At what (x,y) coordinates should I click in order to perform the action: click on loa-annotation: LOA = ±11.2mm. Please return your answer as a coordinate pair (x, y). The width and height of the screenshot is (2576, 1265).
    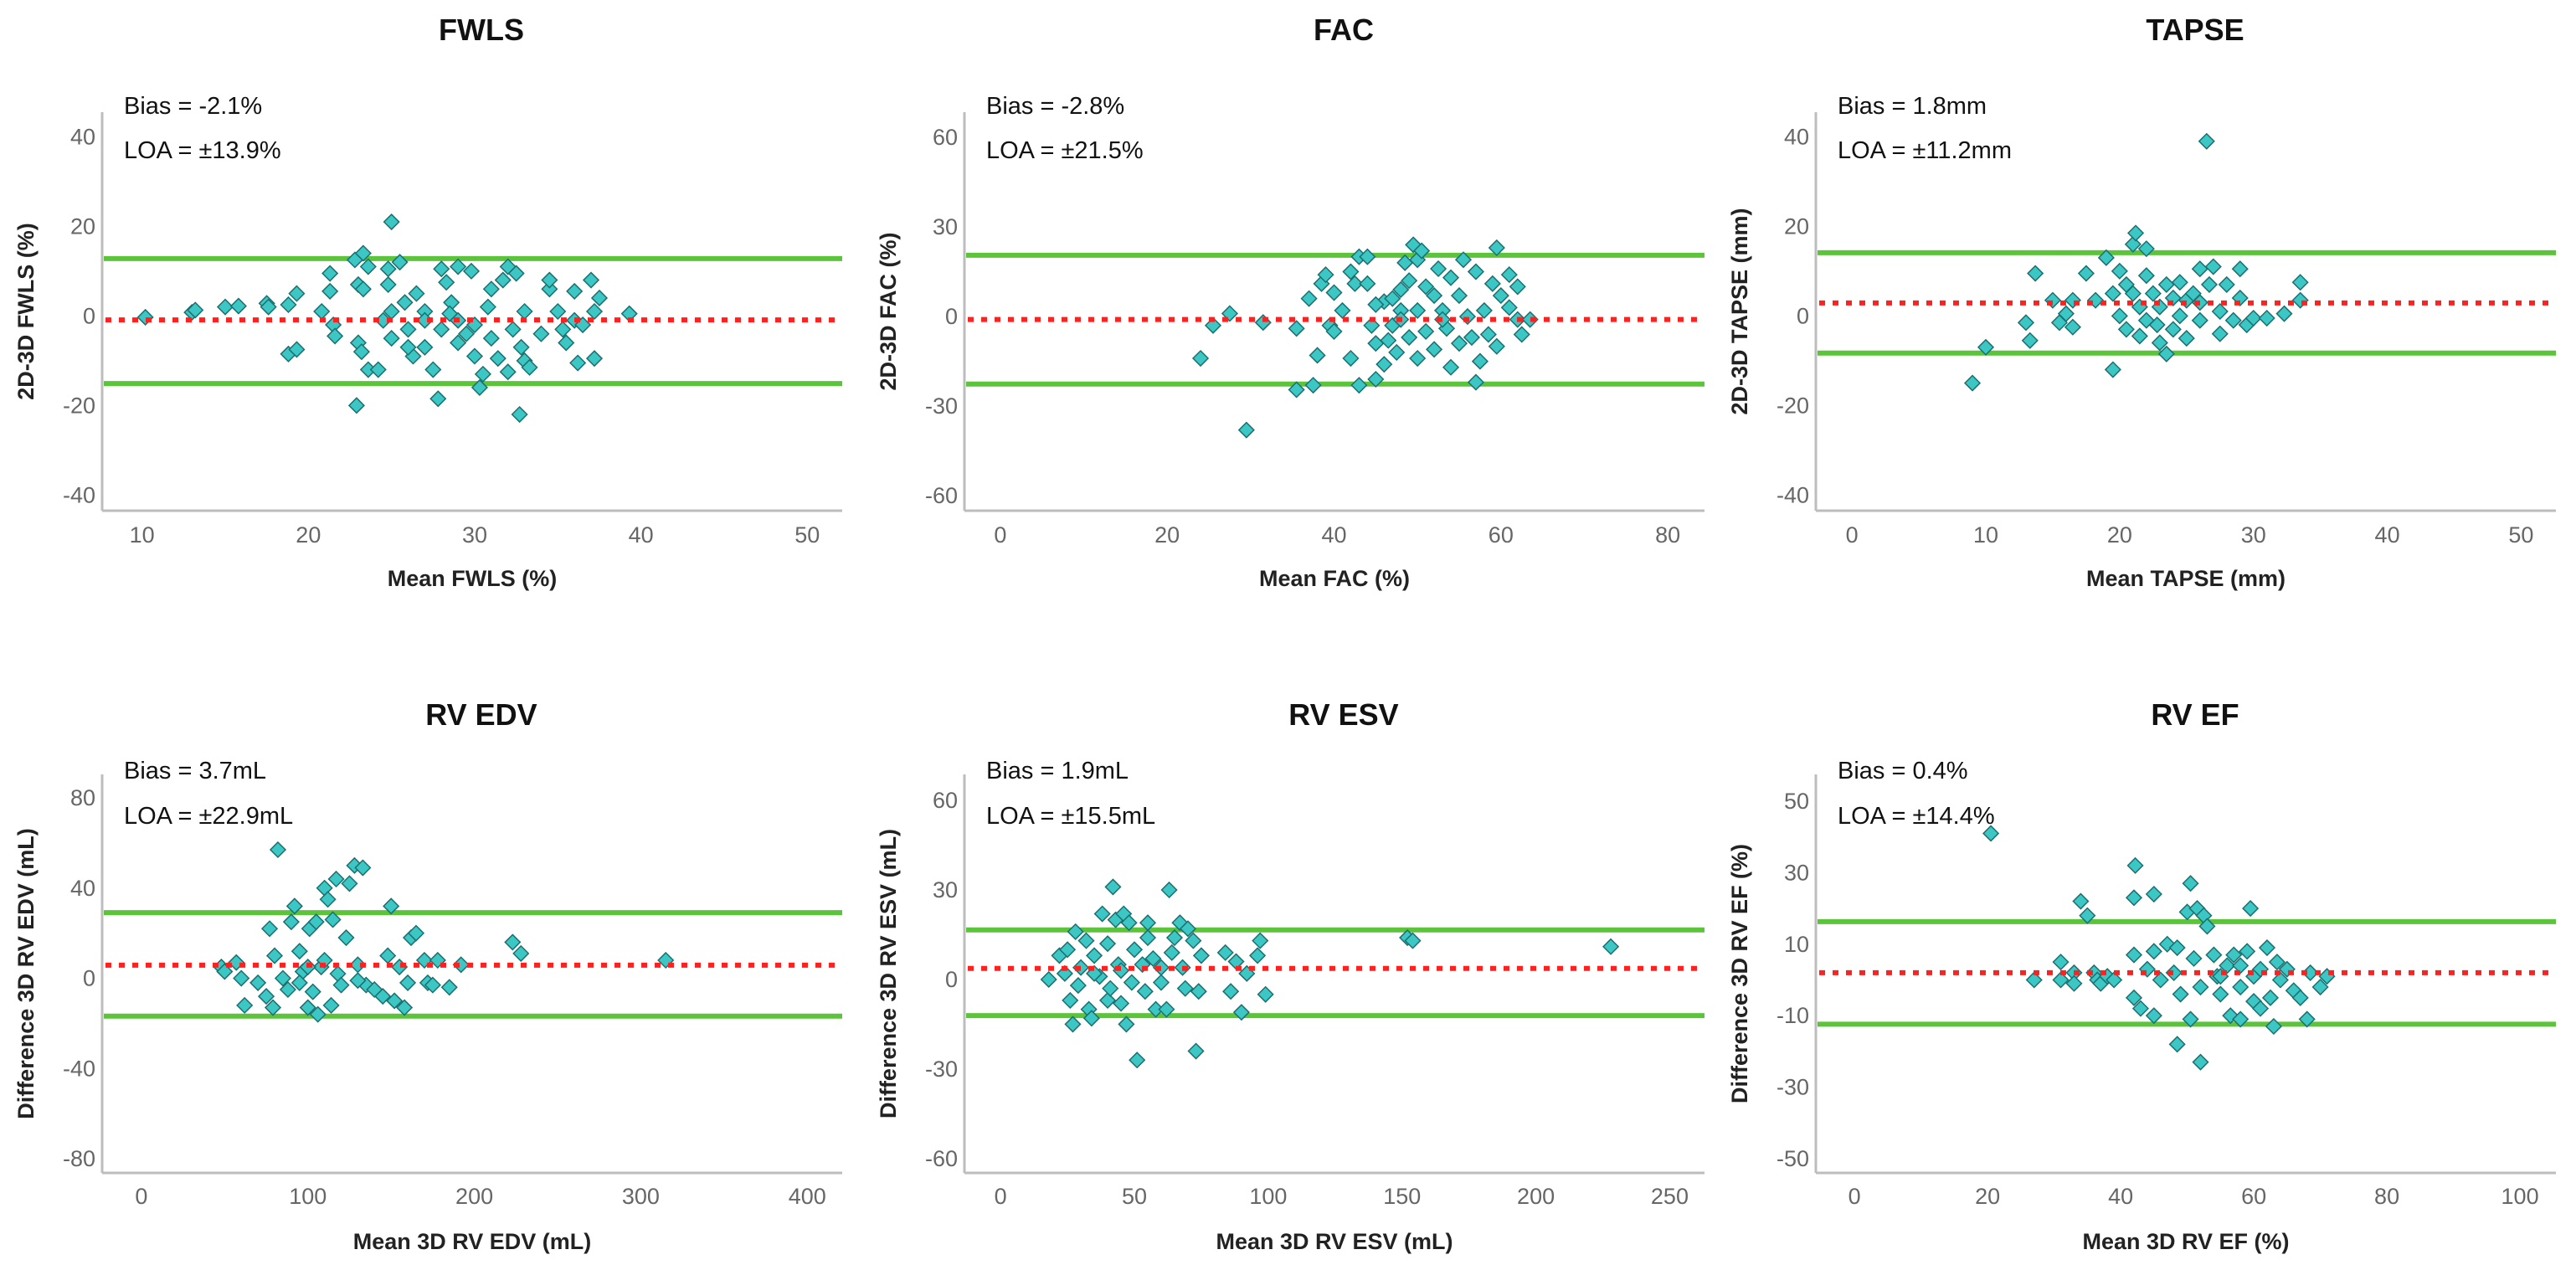
    Looking at the image, I should click on (1925, 150).